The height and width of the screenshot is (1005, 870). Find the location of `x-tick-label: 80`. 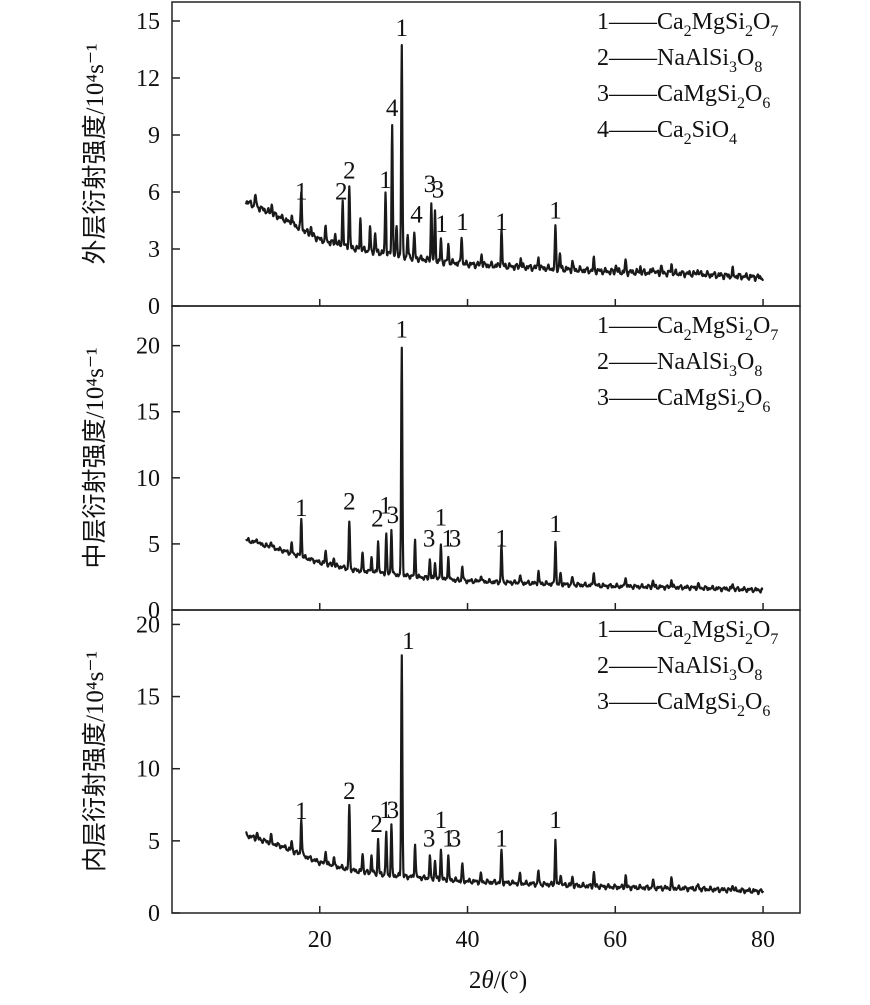

x-tick-label: 80 is located at coordinates (763, 940).